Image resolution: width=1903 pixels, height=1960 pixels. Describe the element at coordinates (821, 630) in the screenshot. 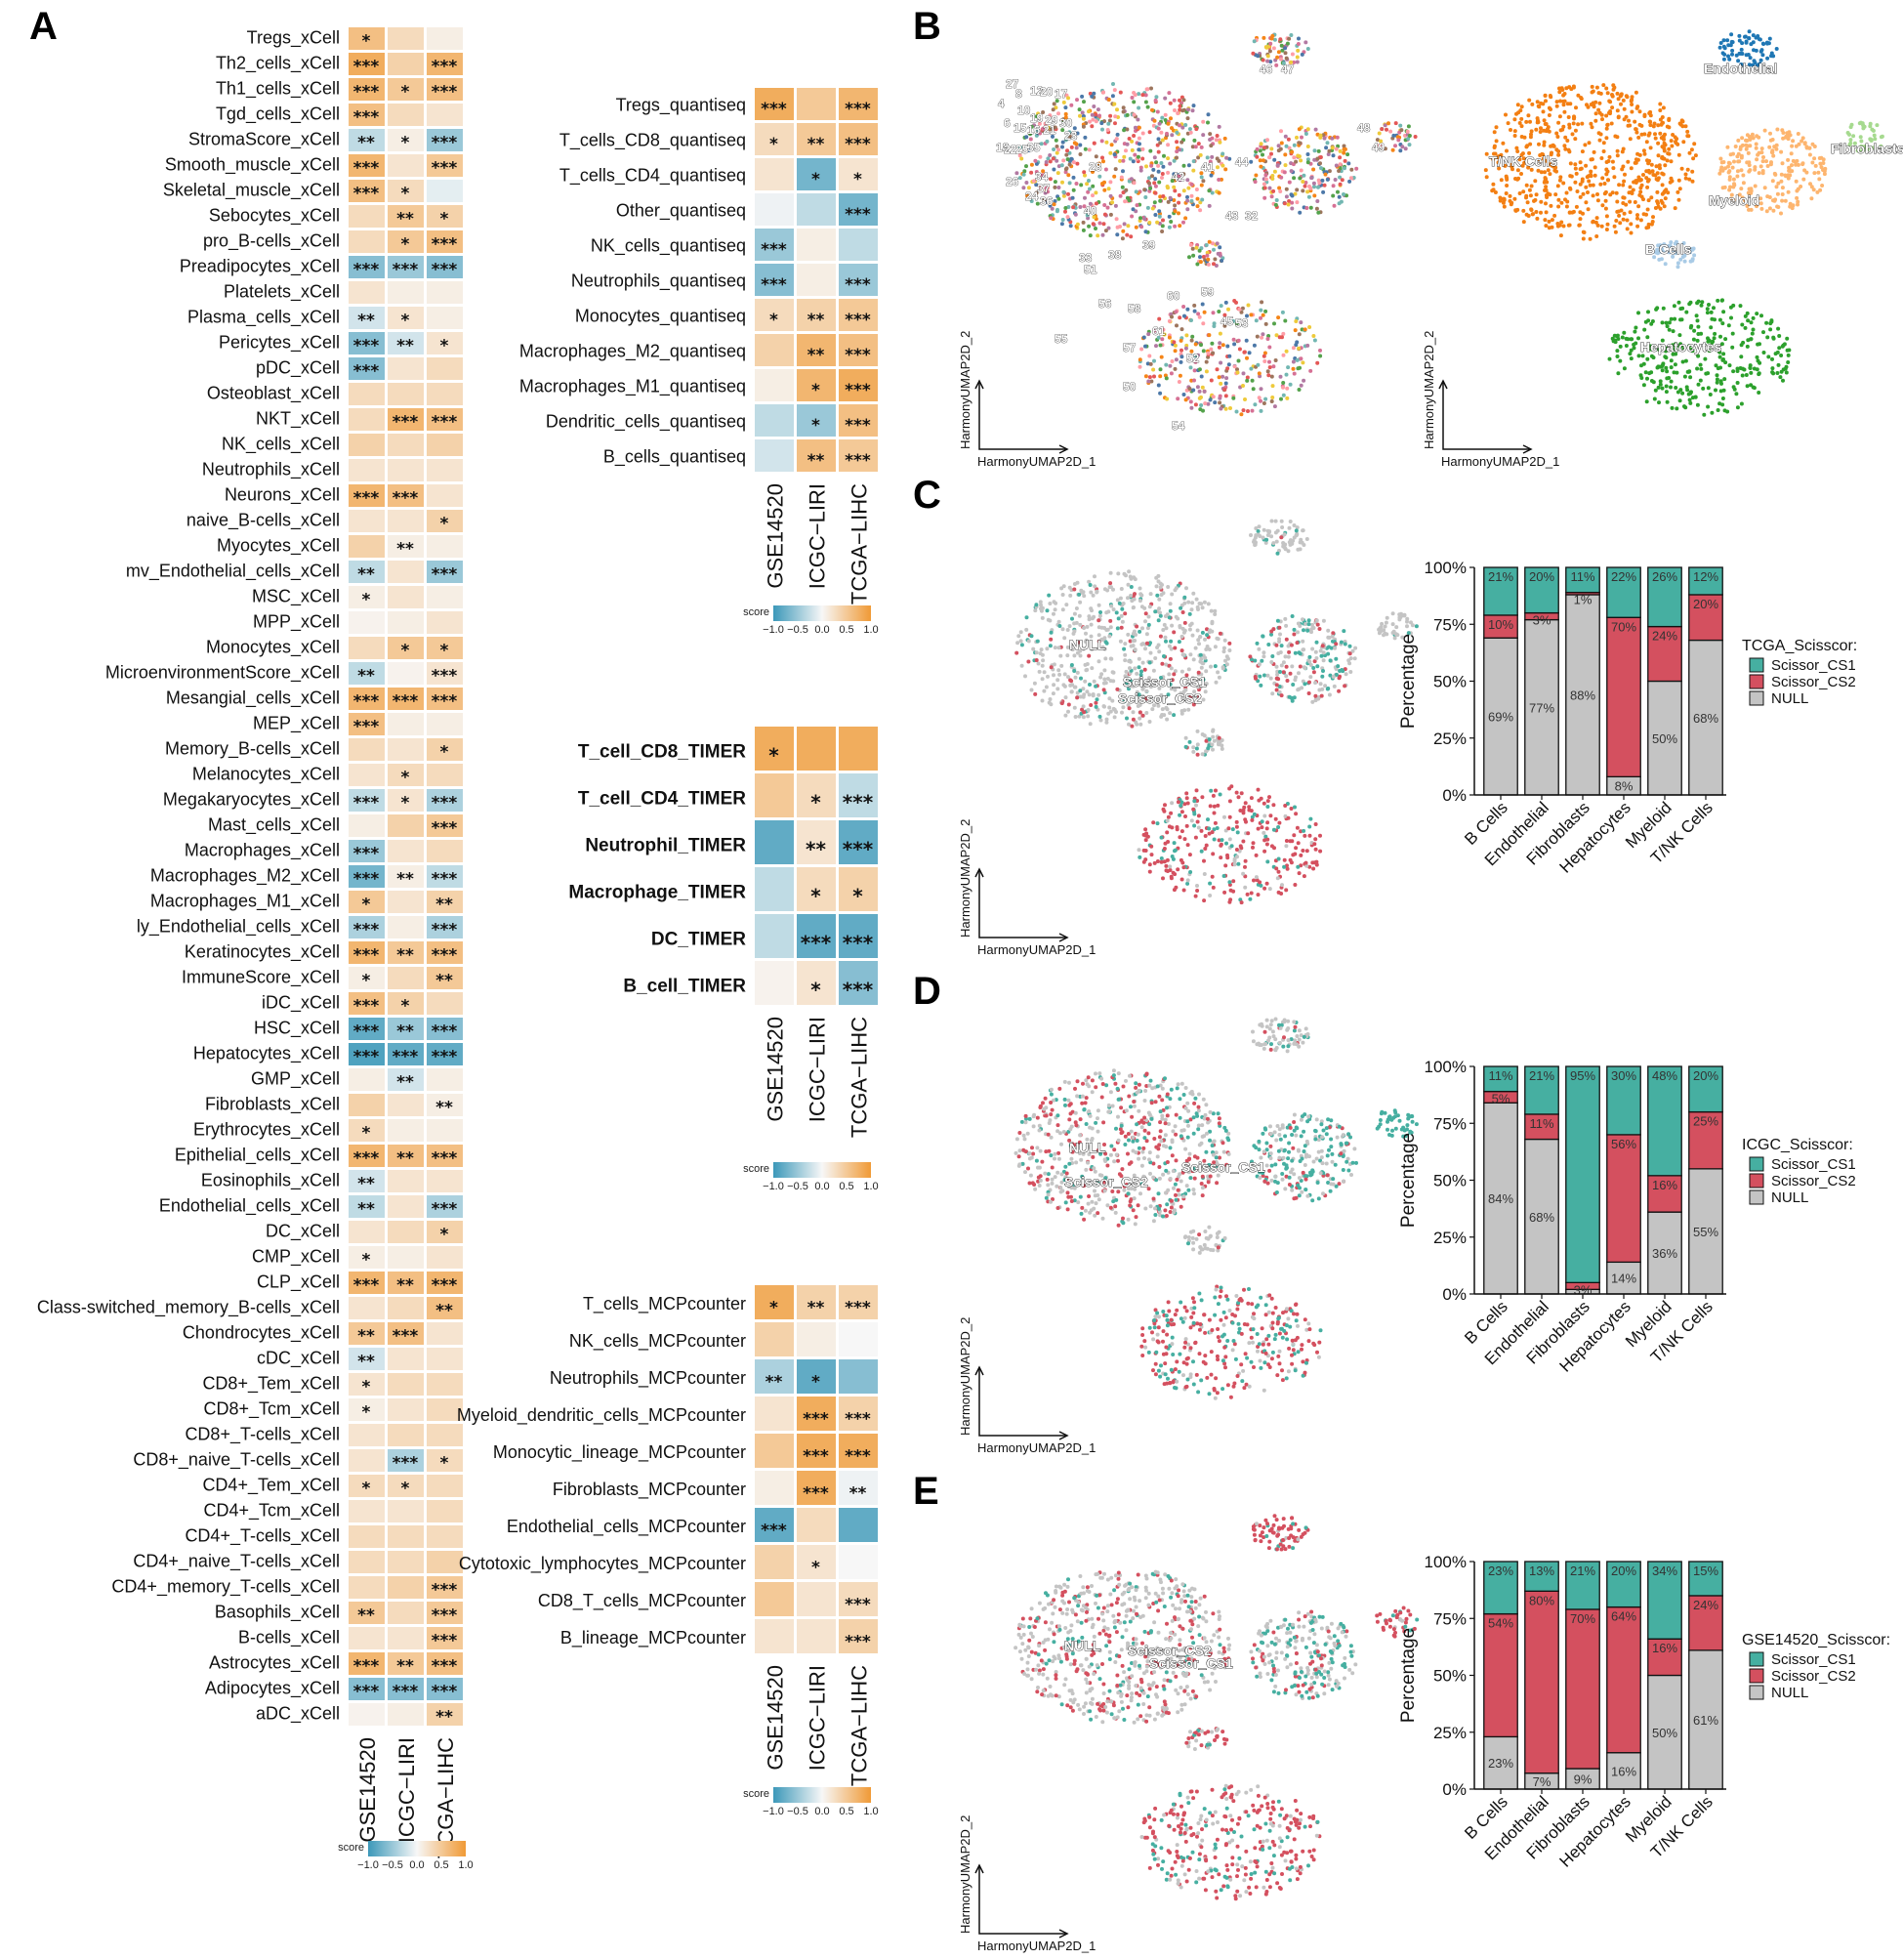

I see `legend-tick: 0.0` at that location.